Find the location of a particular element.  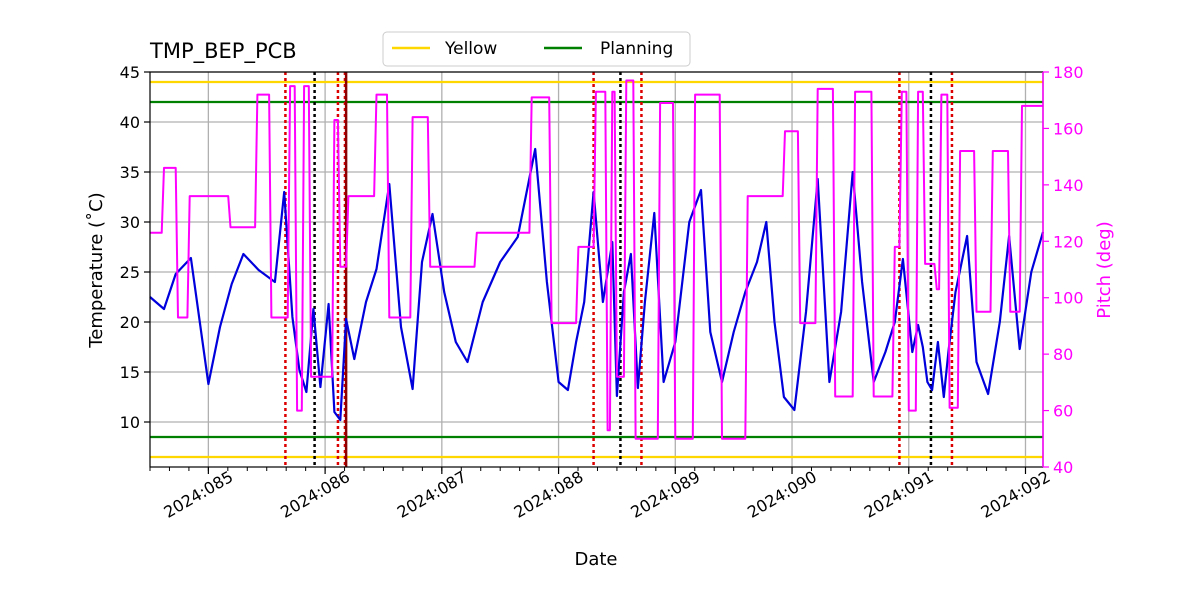

x-tick-label: 2024:091 is located at coordinates (899, 494).